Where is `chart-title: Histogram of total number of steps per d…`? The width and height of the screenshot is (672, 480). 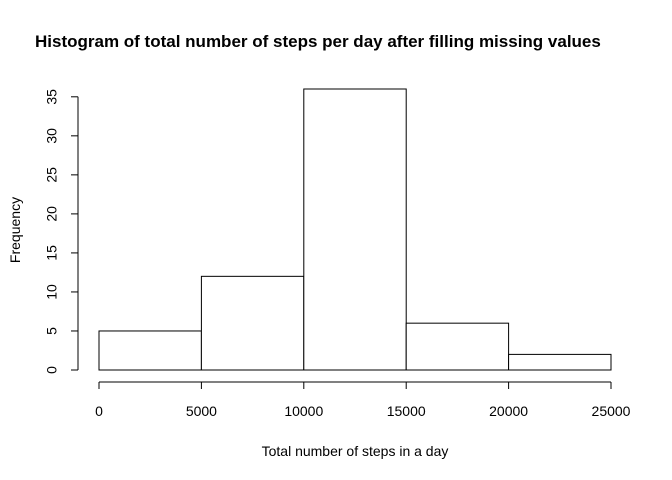 chart-title: Histogram of total number of steps per d… is located at coordinates (318, 41).